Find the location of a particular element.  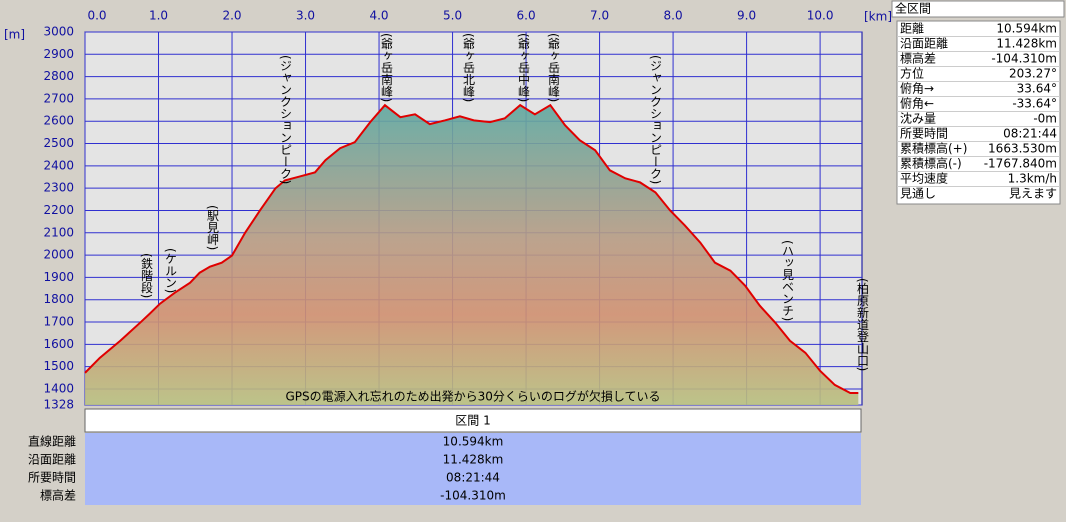

section-header-box is located at coordinates (473, 420).